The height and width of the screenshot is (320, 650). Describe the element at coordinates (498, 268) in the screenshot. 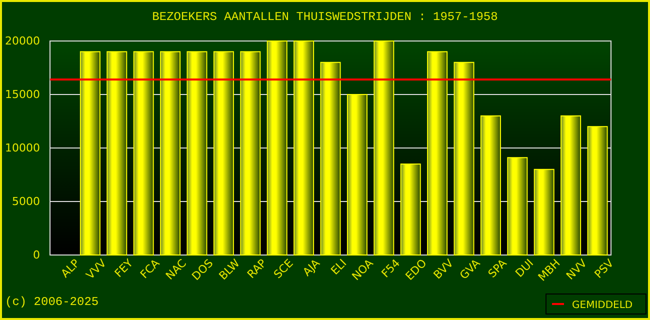

I see `x-tick-label: SPA` at that location.